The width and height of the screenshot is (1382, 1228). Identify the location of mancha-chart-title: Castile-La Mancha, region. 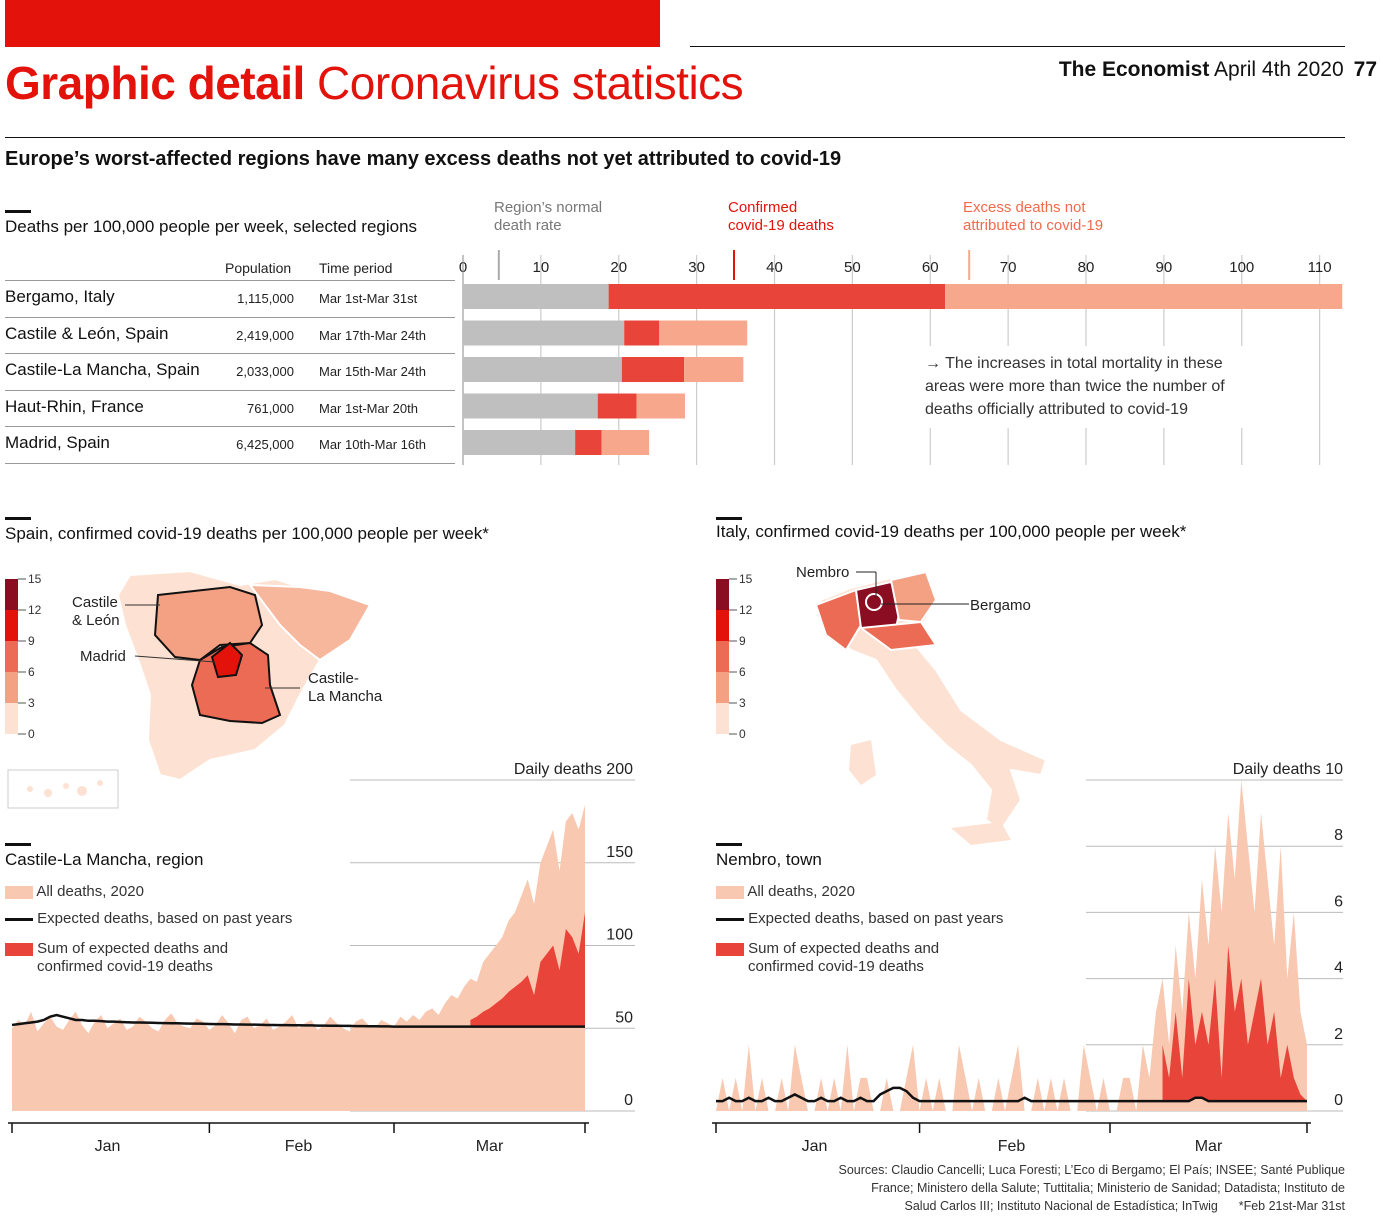
(104, 859).